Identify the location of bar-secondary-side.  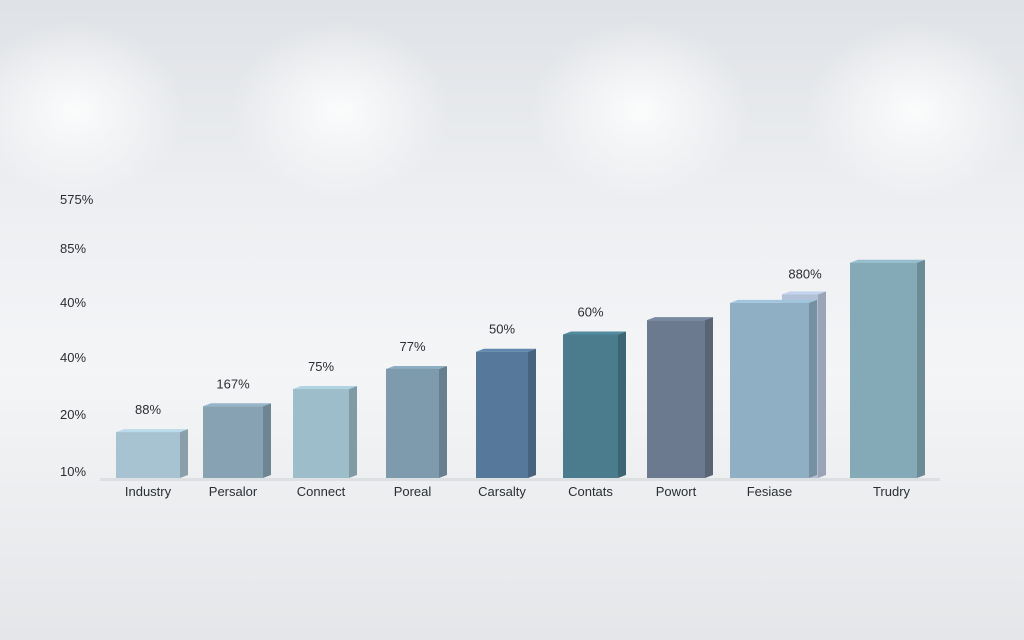
(822, 384).